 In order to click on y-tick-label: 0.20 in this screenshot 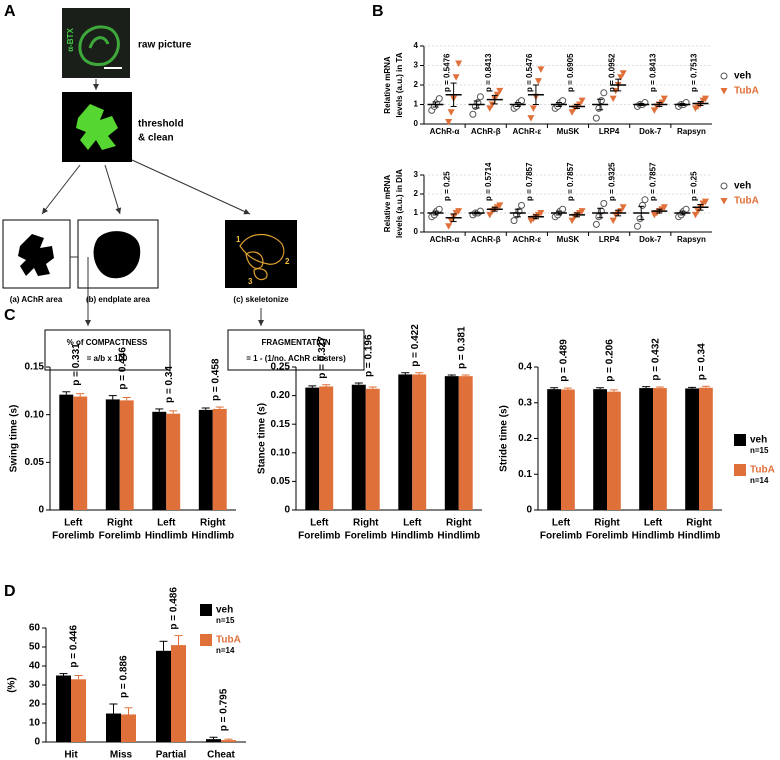, I will do `click(281, 395)`.